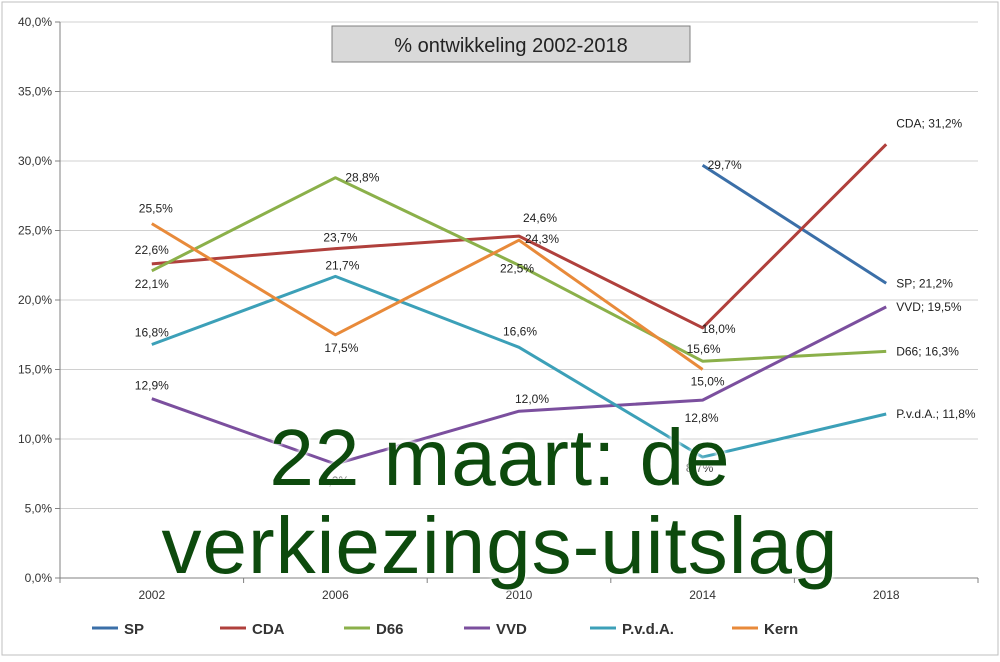 The width and height of the screenshot is (1000, 662). What do you see at coordinates (134, 629) in the screenshot?
I see `legend-label-sp: SP` at bounding box center [134, 629].